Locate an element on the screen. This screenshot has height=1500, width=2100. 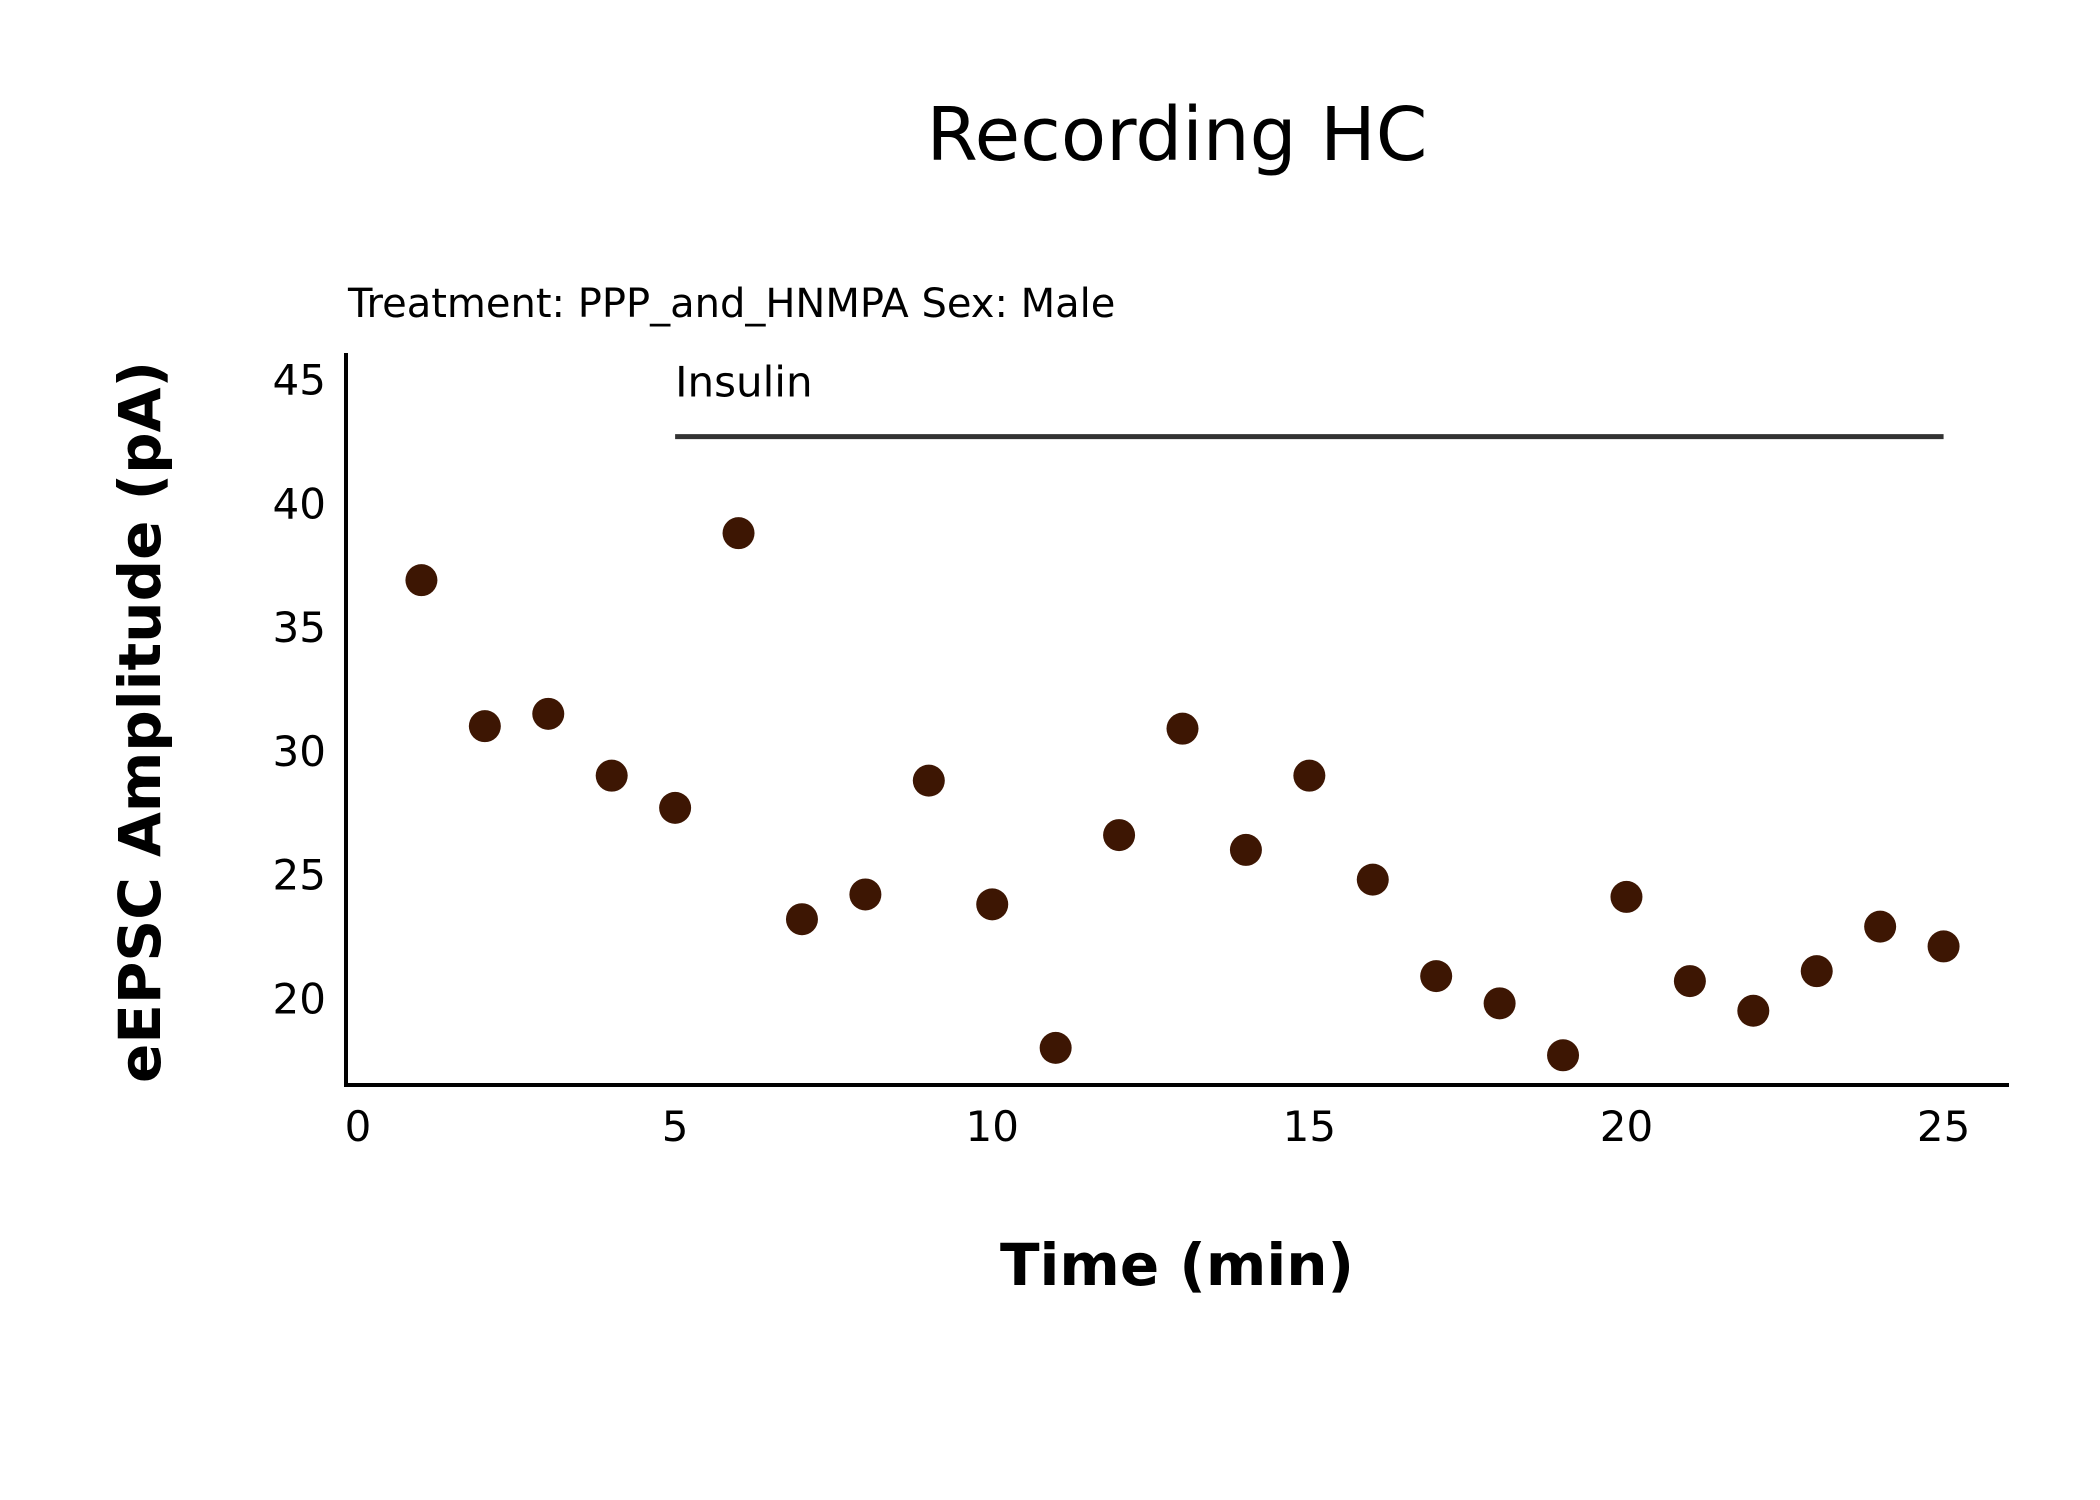
x-axis-title: Time (min) is located at coordinates (1177, 1265).